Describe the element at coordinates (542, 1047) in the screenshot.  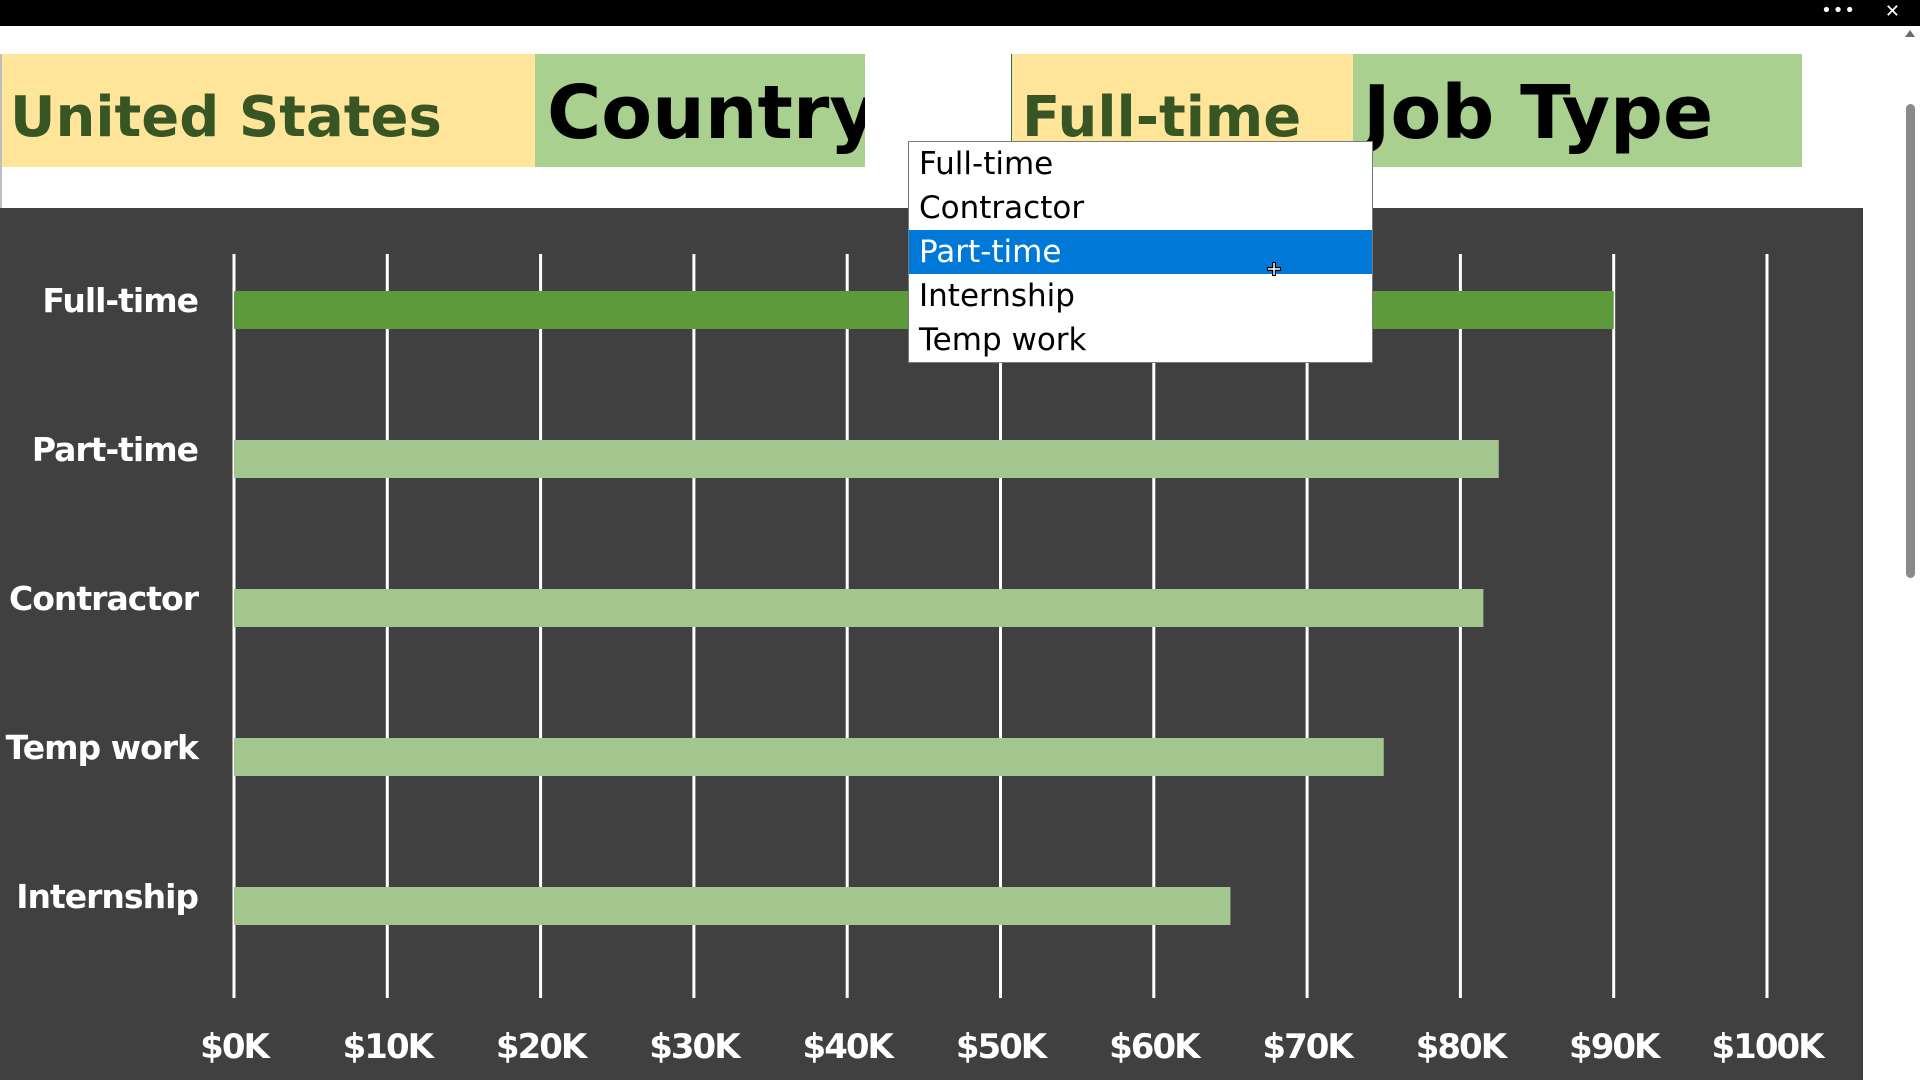
I see `x-tick-label: $20K` at that location.